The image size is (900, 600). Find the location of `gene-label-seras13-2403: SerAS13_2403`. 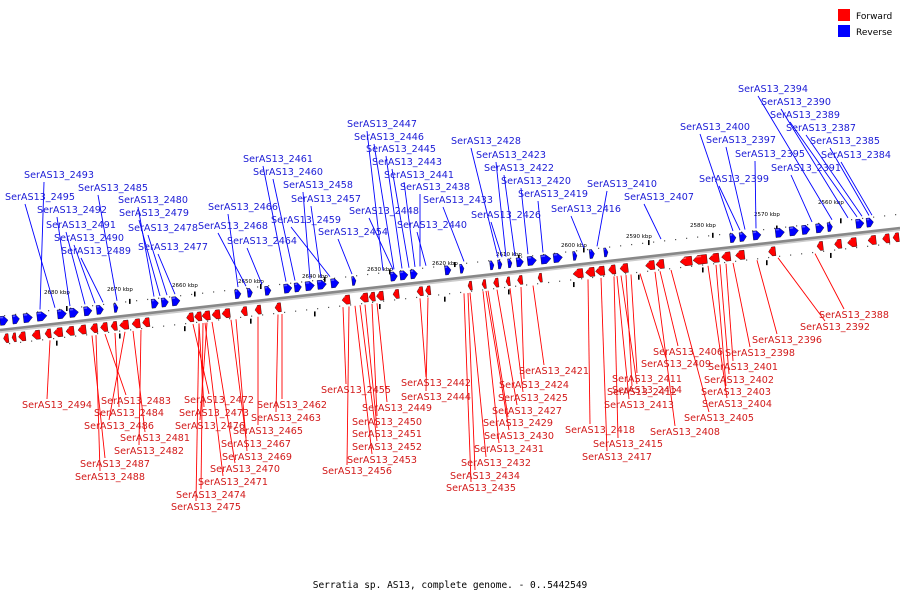

gene-label-seras13-2403: SerAS13_2403 is located at coordinates (736, 392).